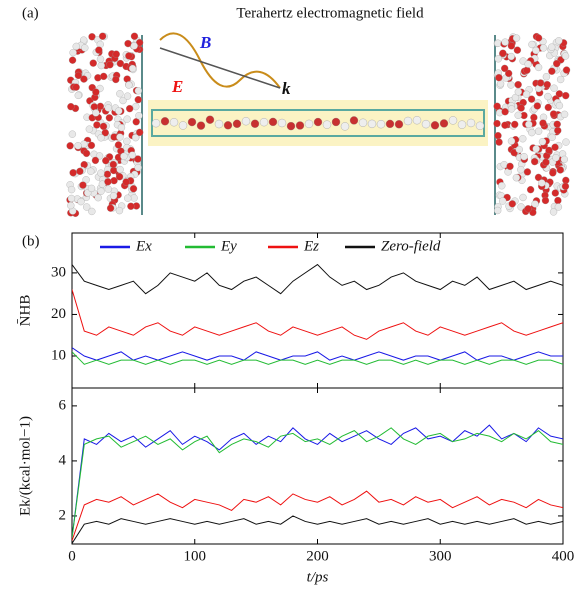  Describe the element at coordinates (63, 460) in the screenshot. I see `y-tick-label: 4` at that location.